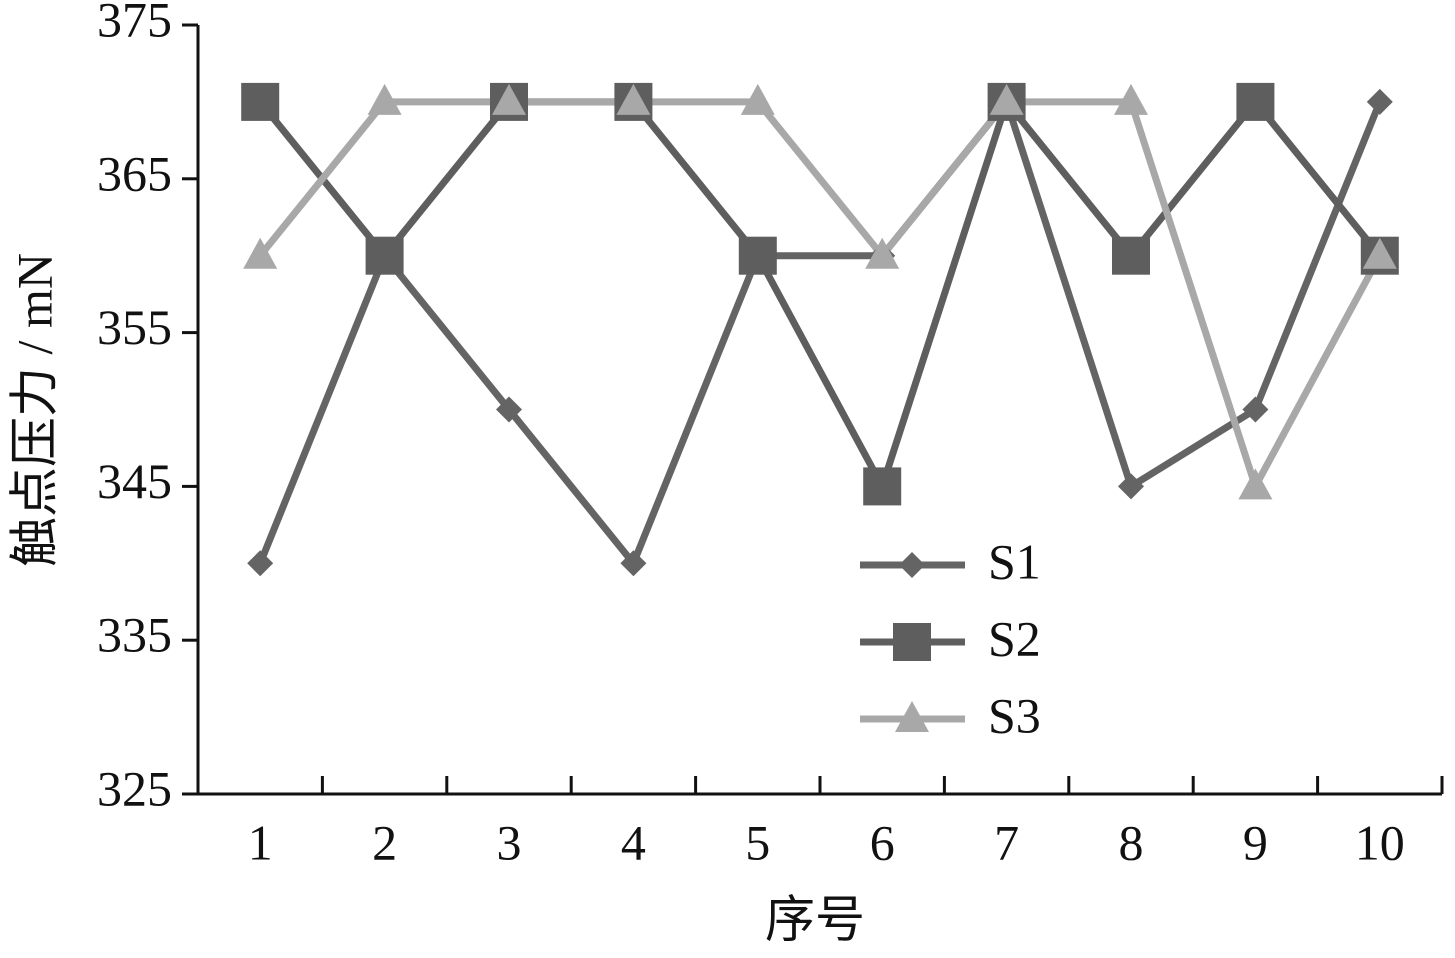  Describe the element at coordinates (1014, 638) in the screenshot. I see `legend-label: S2` at that location.